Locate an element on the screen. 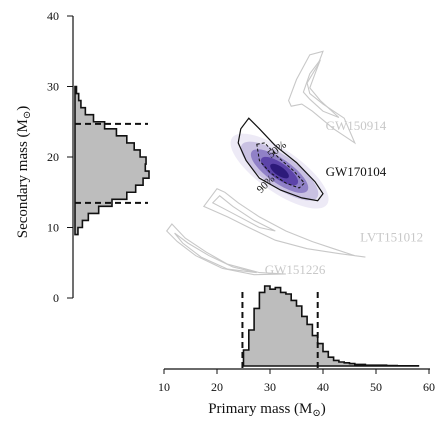  event-label-gw151226: GW151226 is located at coordinates (295, 269).